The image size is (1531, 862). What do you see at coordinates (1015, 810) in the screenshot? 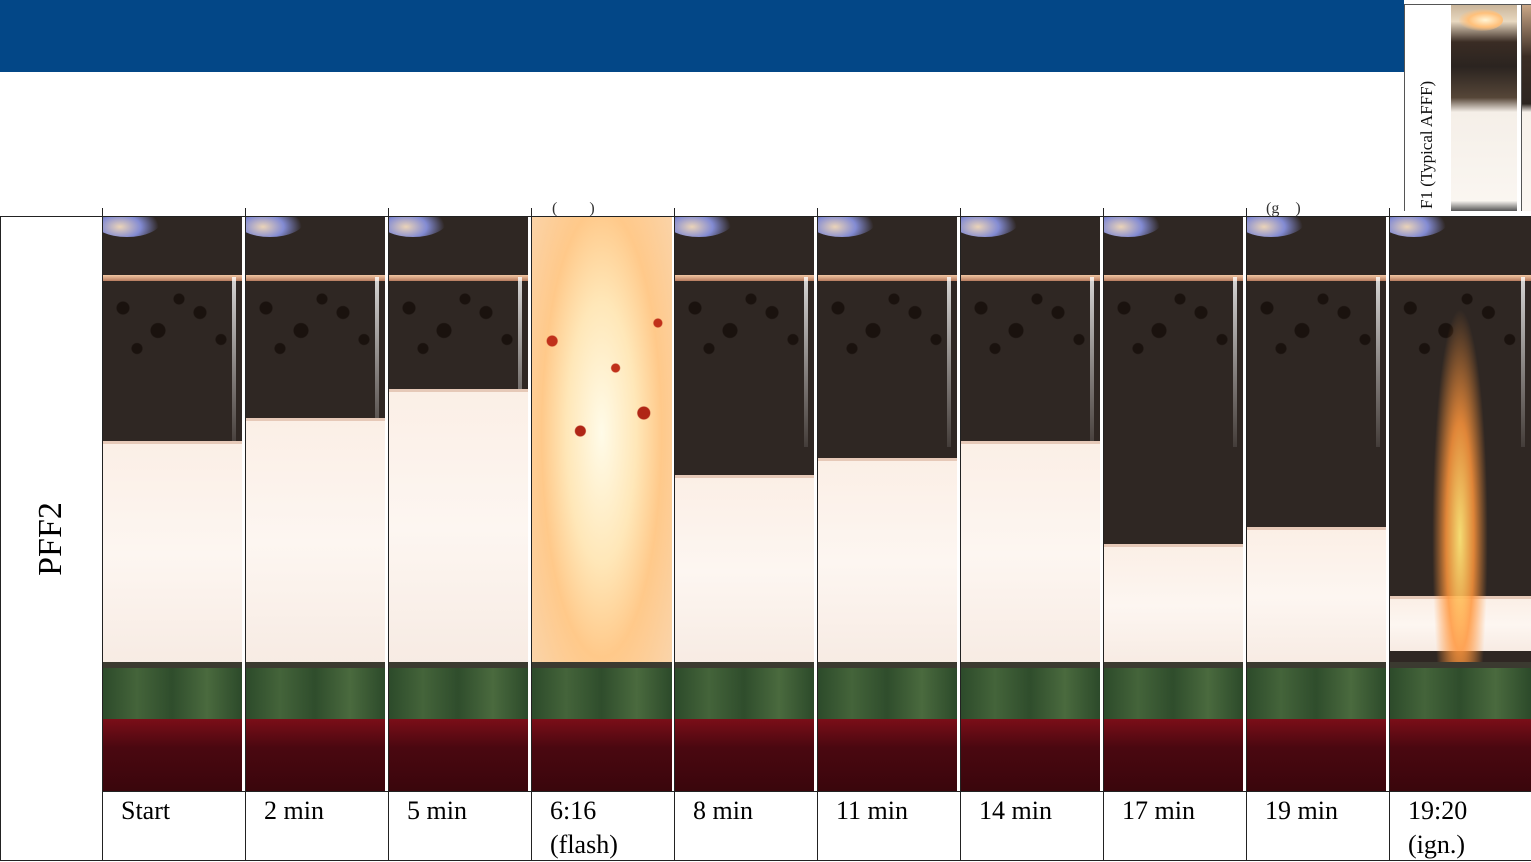
I see `caption-line: 14 min` at bounding box center [1015, 810].